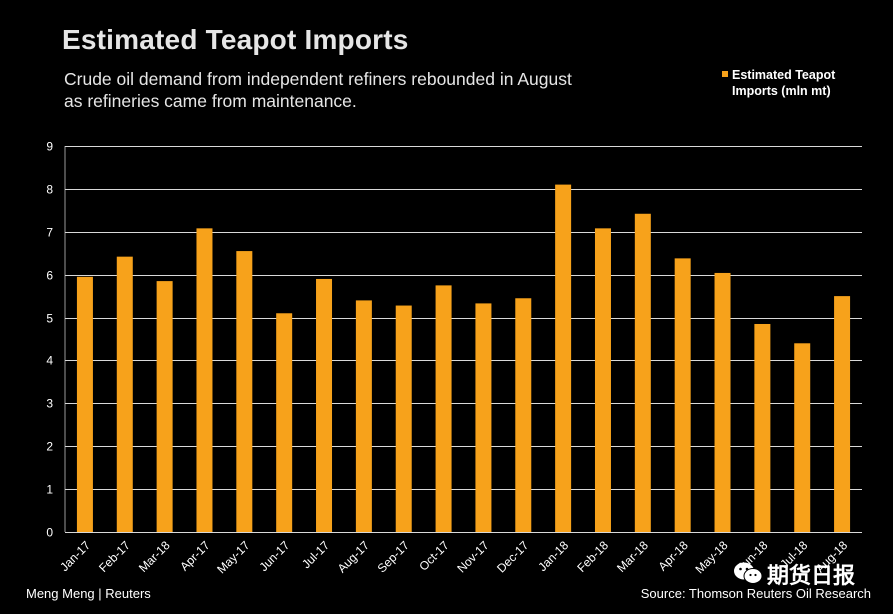 Image resolution: width=893 pixels, height=614 pixels. I want to click on y-tick-label: 4, so click(49, 361).